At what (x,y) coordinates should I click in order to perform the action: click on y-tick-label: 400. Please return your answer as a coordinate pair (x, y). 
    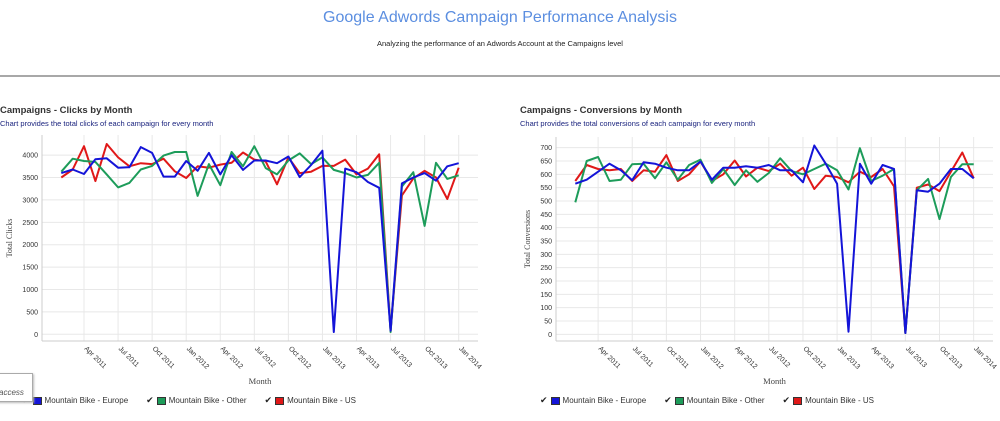
    Looking at the image, I should click on (546, 228).